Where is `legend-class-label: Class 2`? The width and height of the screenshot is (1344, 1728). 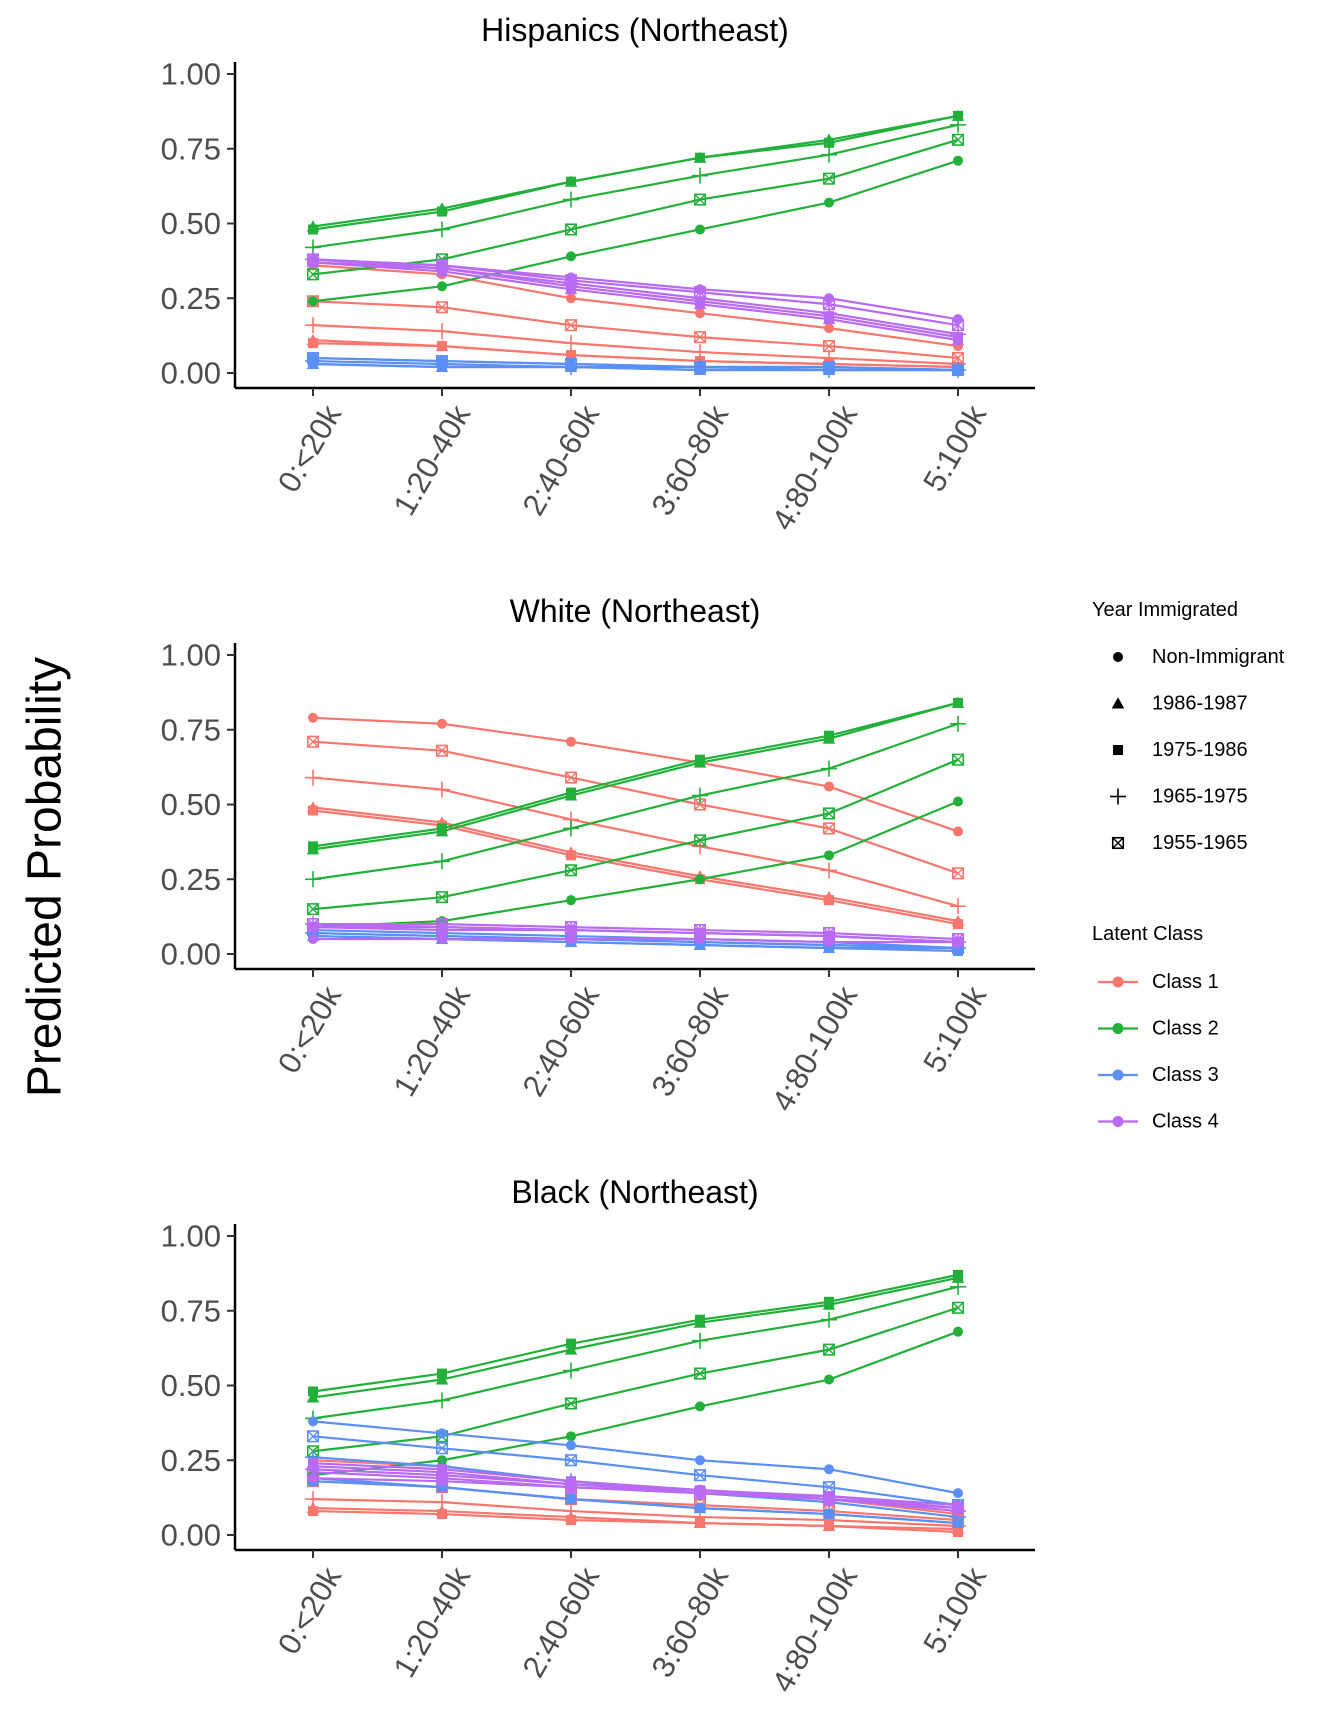 legend-class-label: Class 2 is located at coordinates (1185, 1029).